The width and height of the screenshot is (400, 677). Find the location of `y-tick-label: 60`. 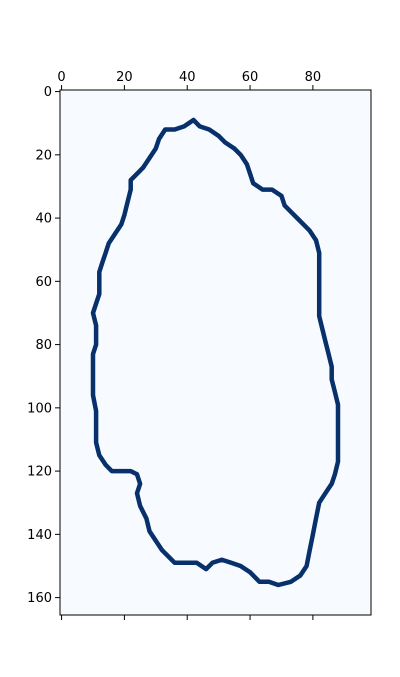

y-tick-label: 60 is located at coordinates (43, 282).